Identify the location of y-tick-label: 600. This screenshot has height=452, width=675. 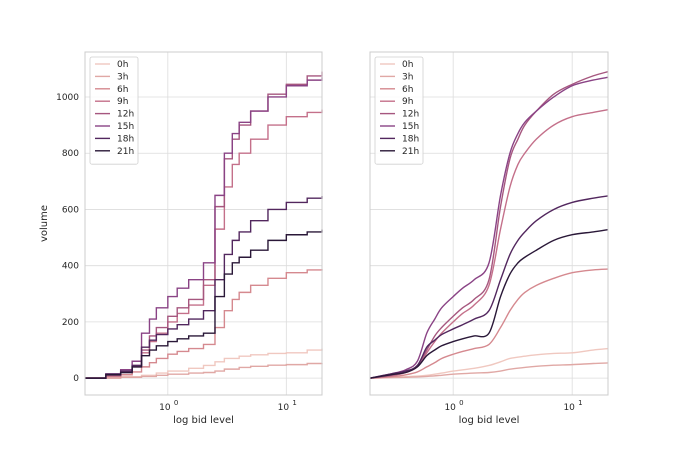
(70, 210).